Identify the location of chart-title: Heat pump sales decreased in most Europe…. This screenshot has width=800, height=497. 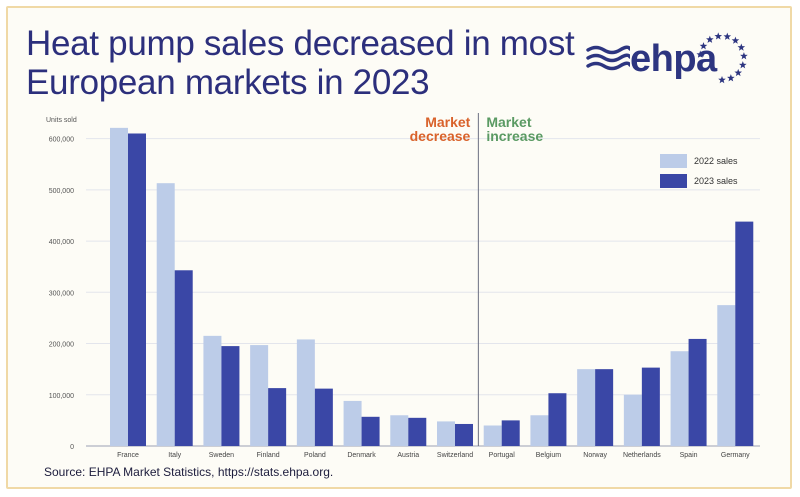
(300, 63).